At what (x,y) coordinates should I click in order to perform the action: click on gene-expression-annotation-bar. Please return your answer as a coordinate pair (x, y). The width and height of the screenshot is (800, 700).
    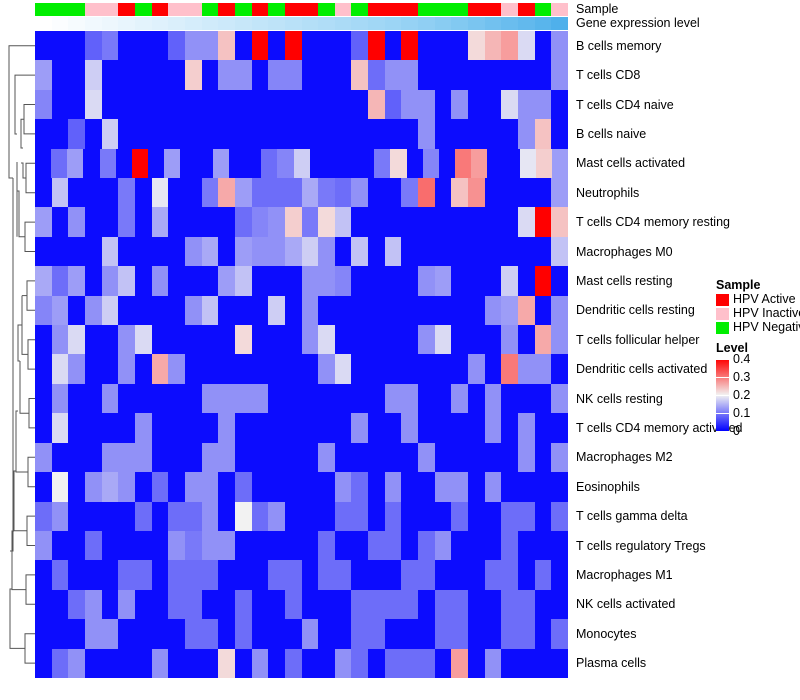
    Looking at the image, I should click on (301, 23).